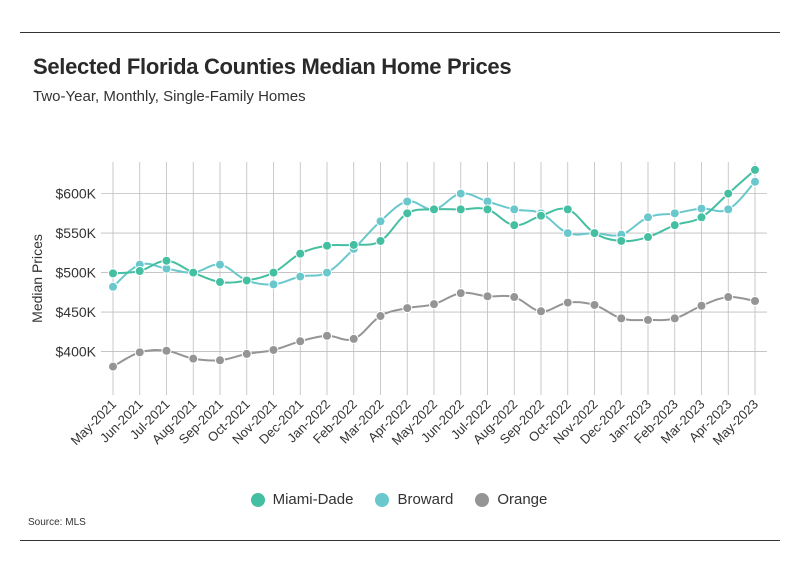 The height and width of the screenshot is (575, 798). Describe the element at coordinates (257, 499) in the screenshot. I see `legend-marker-miami-dade` at that location.